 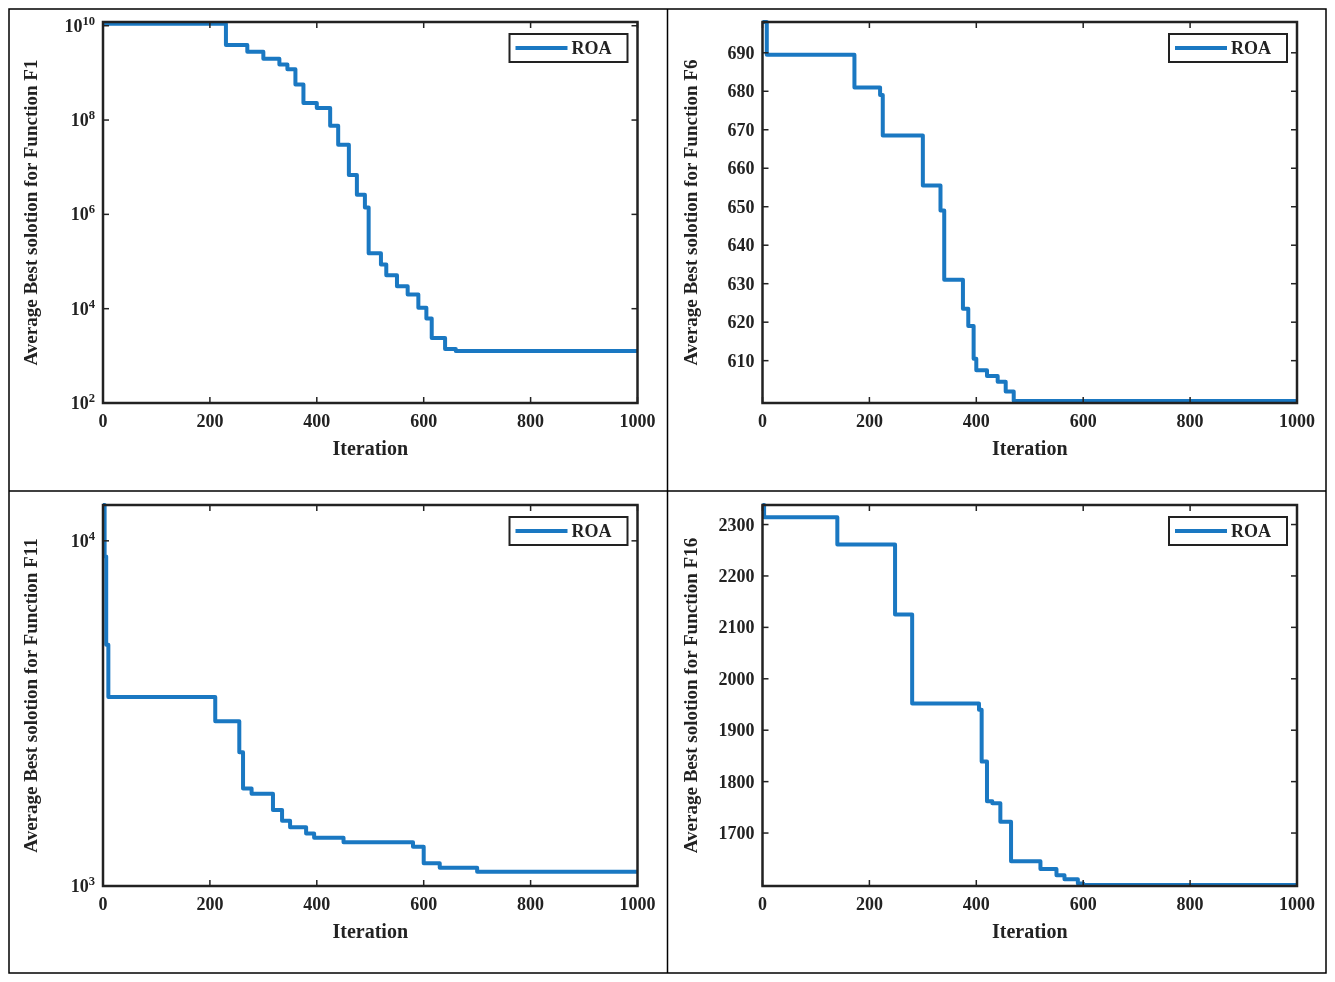 What do you see at coordinates (690, 695) in the screenshot?
I see `y-axis-title: Average Best solotion for Function F16` at bounding box center [690, 695].